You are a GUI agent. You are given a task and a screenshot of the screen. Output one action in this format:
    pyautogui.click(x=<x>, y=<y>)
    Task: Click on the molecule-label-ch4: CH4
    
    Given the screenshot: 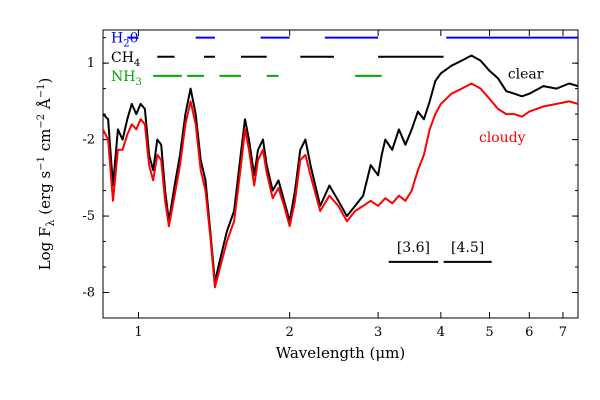 What is the action you would take?
    pyautogui.click(x=125, y=59)
    